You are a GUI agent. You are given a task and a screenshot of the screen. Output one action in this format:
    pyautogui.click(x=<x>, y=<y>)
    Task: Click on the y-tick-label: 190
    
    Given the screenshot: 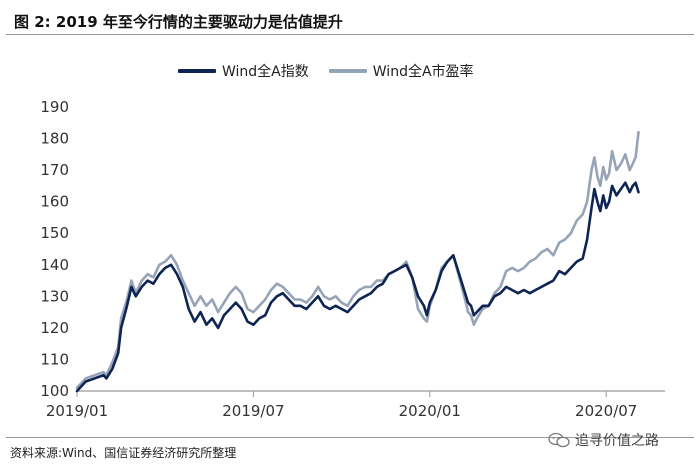 What is the action you would take?
    pyautogui.click(x=54, y=107)
    